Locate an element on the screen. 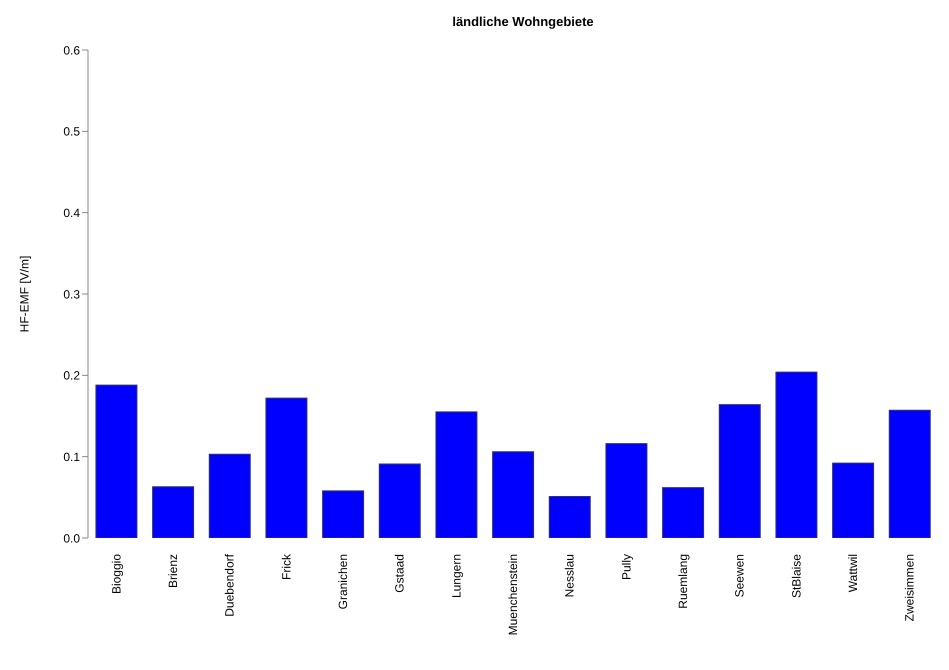  x-tick-label: Gstaad is located at coordinates (399, 573).